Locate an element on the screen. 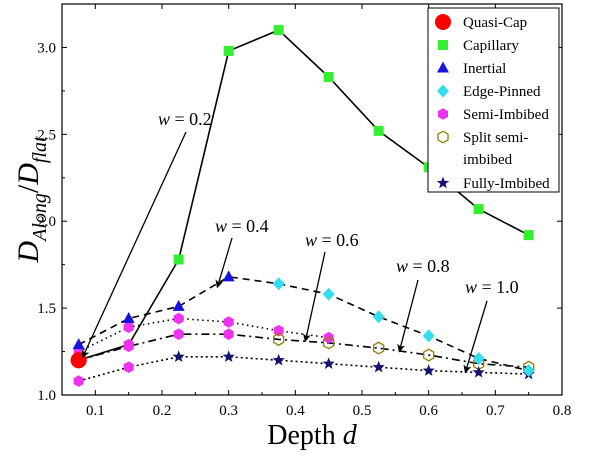 The height and width of the screenshot is (459, 598). y-tick-label: 1.5 is located at coordinates (46, 309).